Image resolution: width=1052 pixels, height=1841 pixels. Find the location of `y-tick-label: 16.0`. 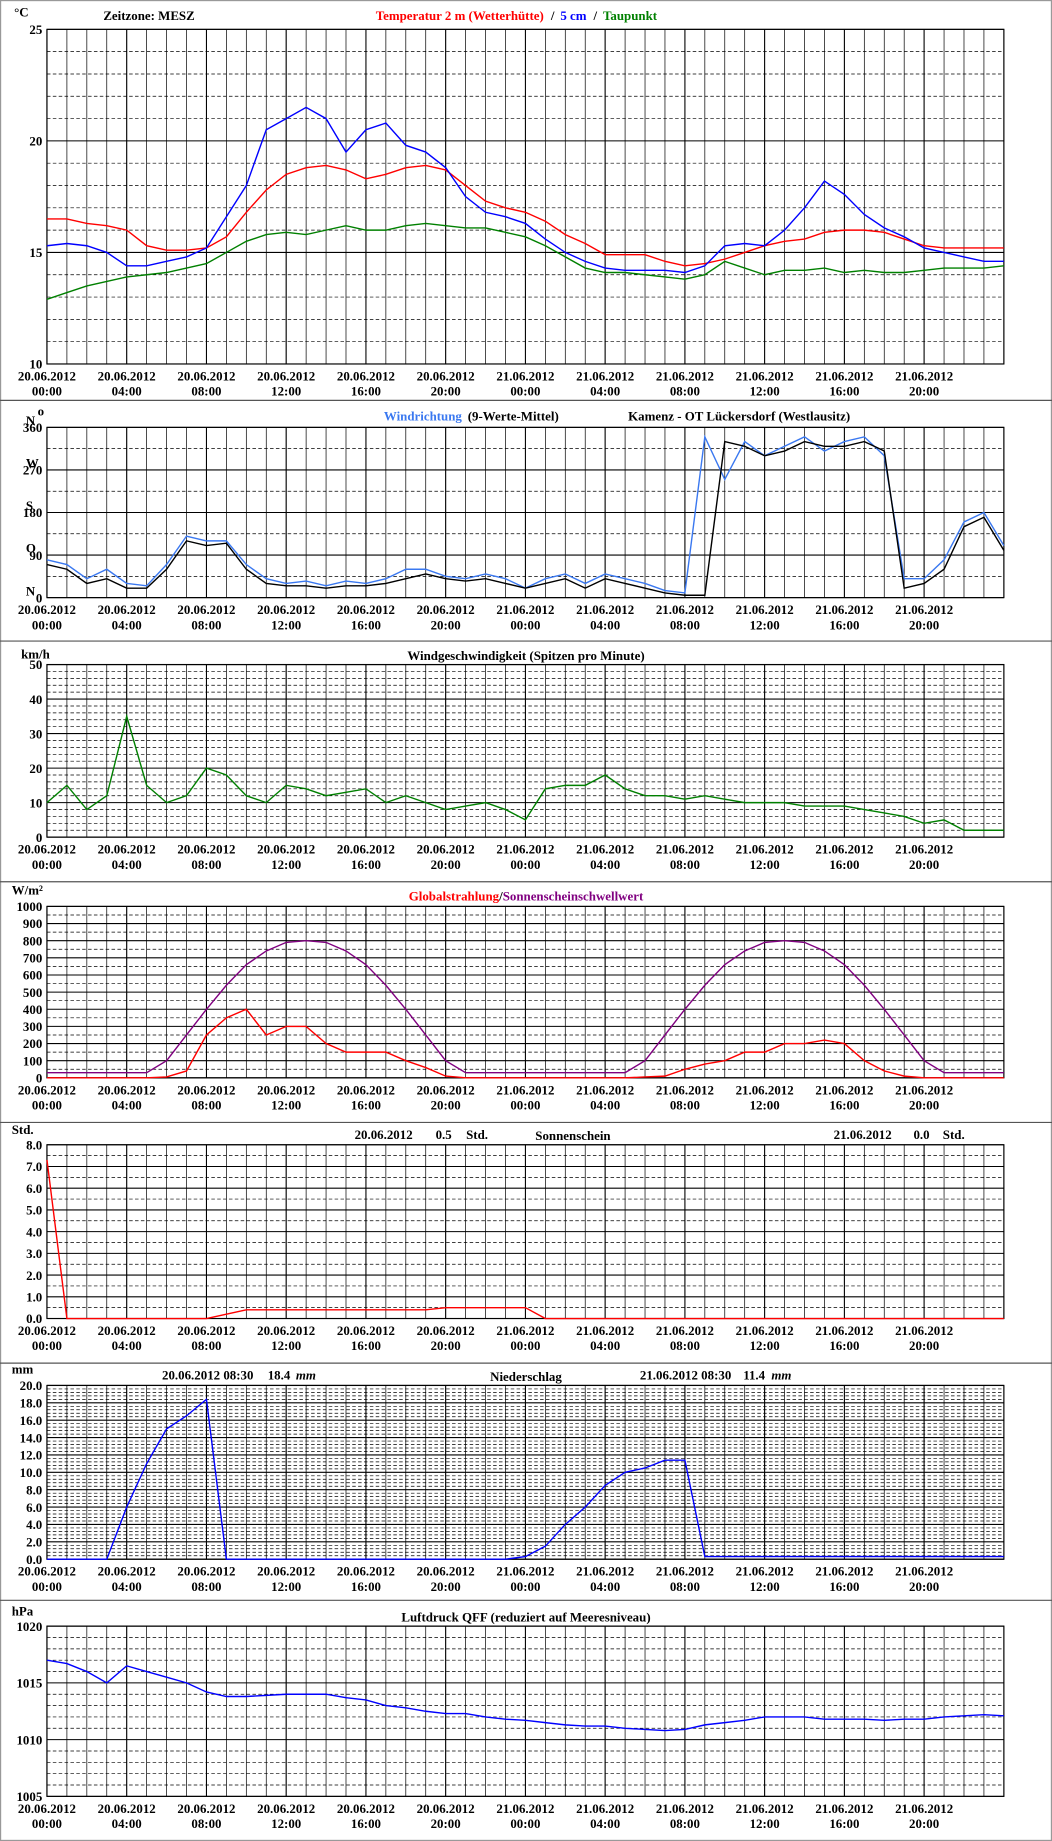

y-tick-label: 16.0 is located at coordinates (31, 1420).